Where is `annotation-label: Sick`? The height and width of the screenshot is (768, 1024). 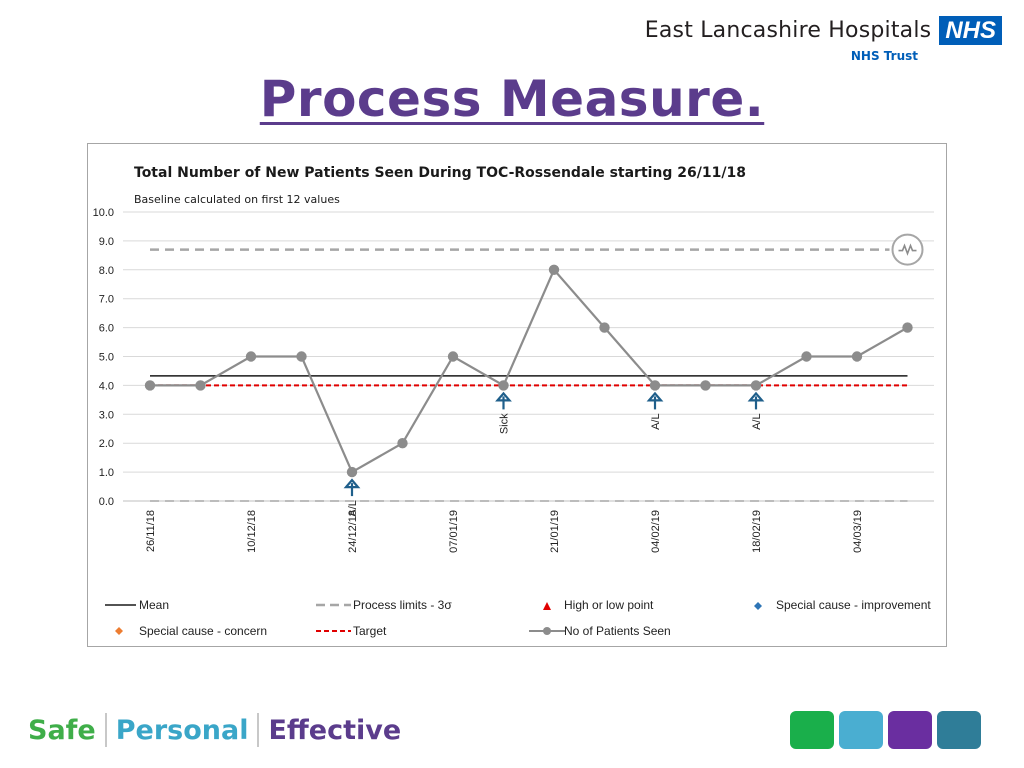 annotation-label: Sick is located at coordinates (505, 423).